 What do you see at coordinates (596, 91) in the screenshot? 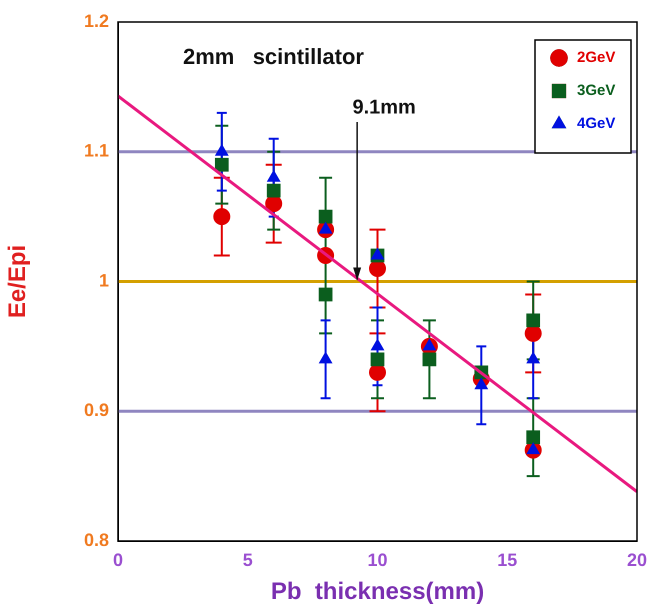
I see `legend-label: 3GeV` at bounding box center [596, 91].